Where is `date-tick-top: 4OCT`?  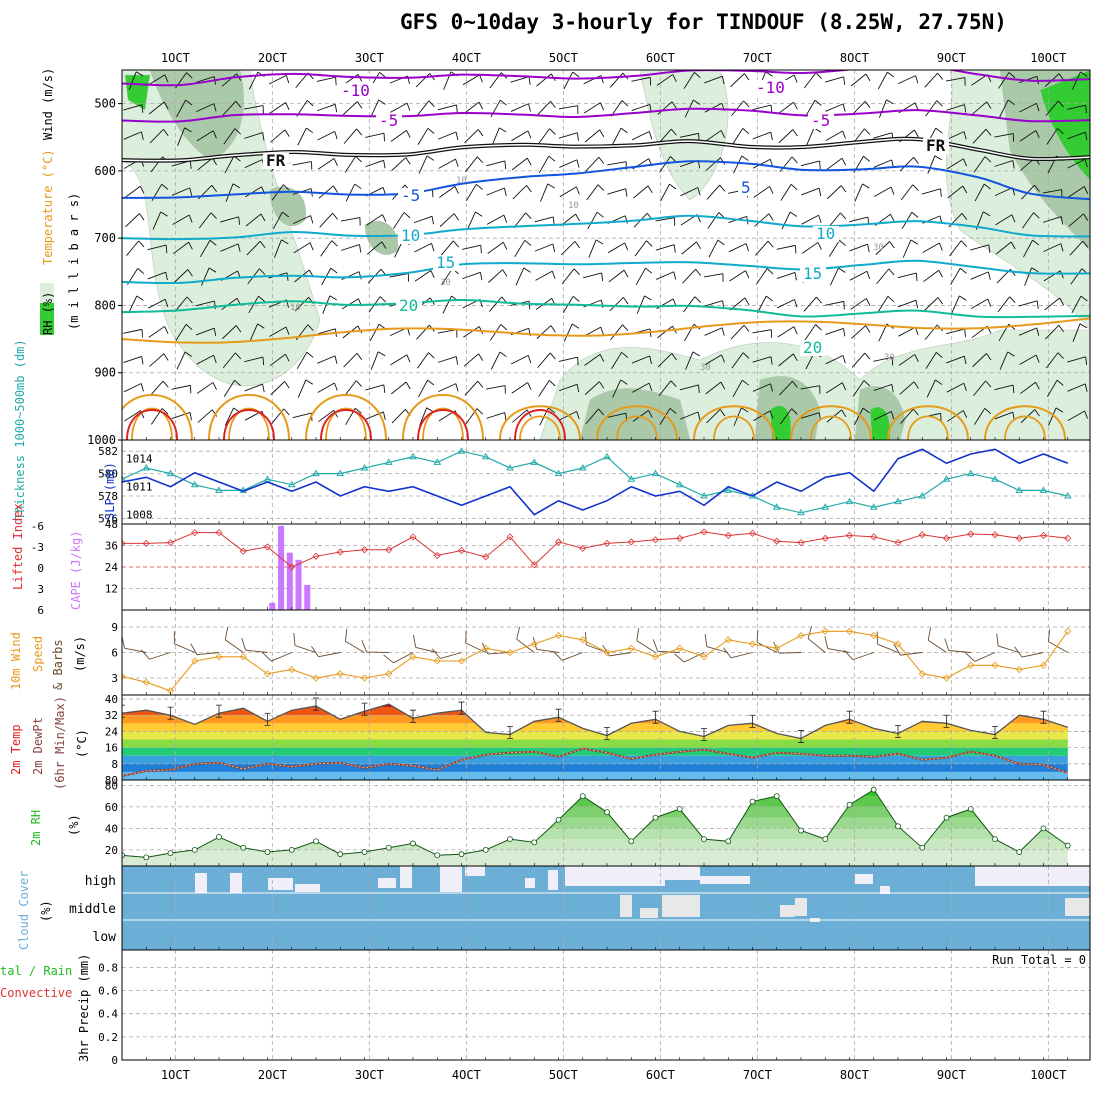
date-tick-top: 4OCT is located at coordinates (466, 58).